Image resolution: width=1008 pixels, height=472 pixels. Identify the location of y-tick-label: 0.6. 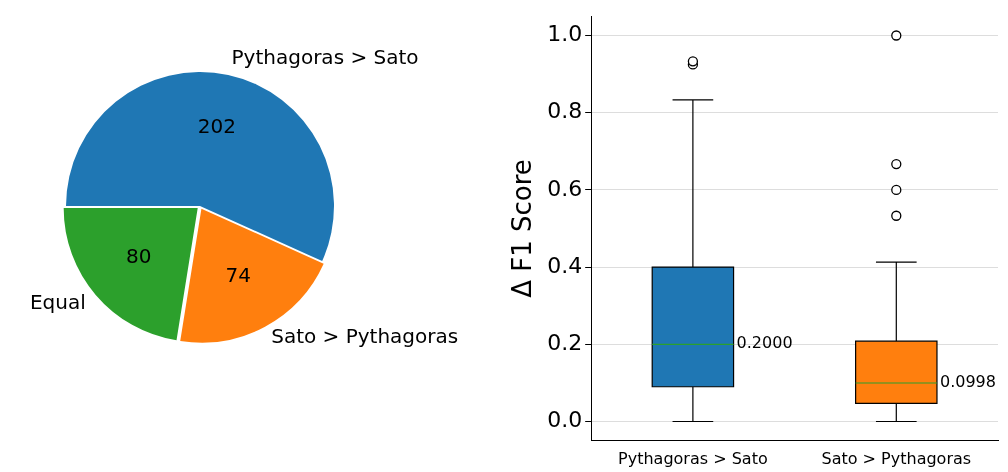
(565, 188).